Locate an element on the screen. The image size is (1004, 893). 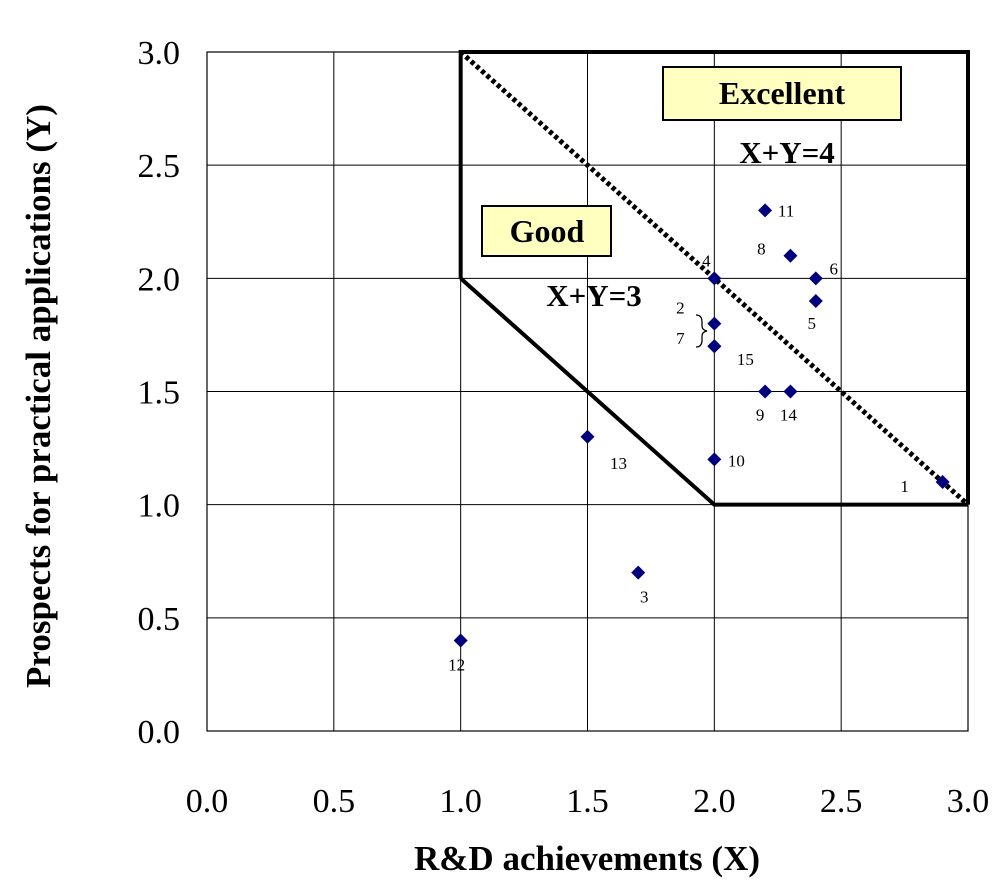
good-line-label: X+Y=3 is located at coordinates (594, 295).